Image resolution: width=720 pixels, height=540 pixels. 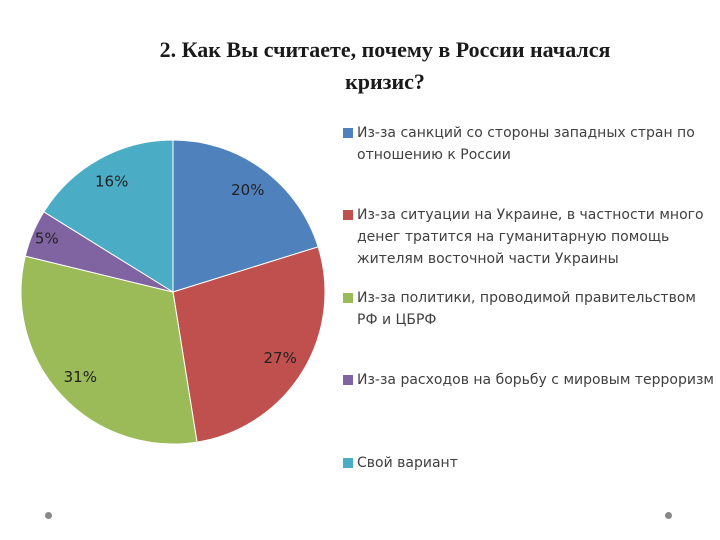 What do you see at coordinates (47, 239) in the screenshot?
I see `data-label: 5%` at bounding box center [47, 239].